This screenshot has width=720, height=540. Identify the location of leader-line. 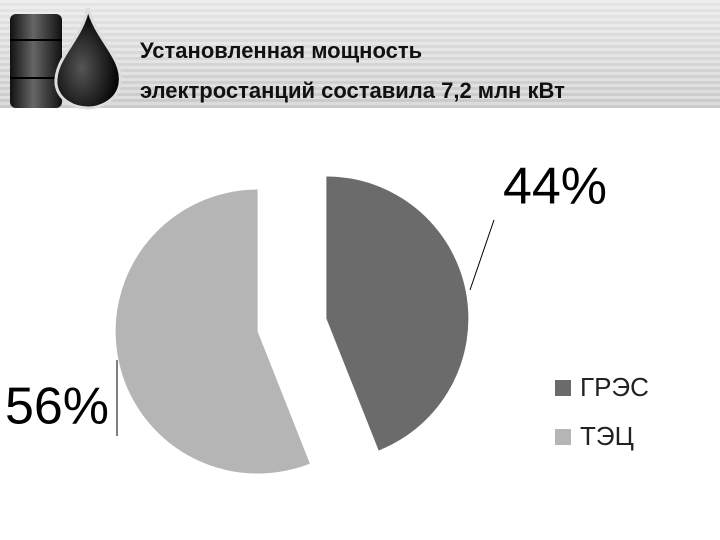
(482, 255).